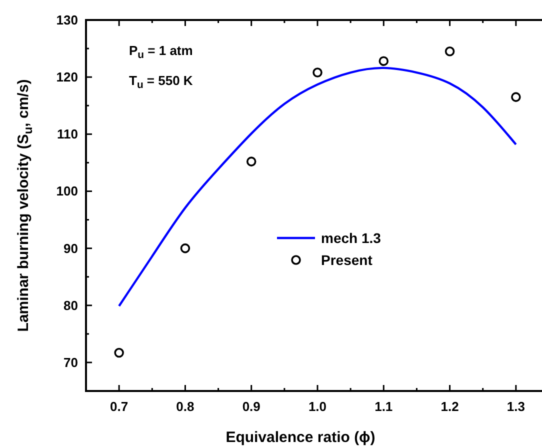 This screenshot has height=447, width=542. I want to click on x-tick-label: 1.3, so click(515, 406).